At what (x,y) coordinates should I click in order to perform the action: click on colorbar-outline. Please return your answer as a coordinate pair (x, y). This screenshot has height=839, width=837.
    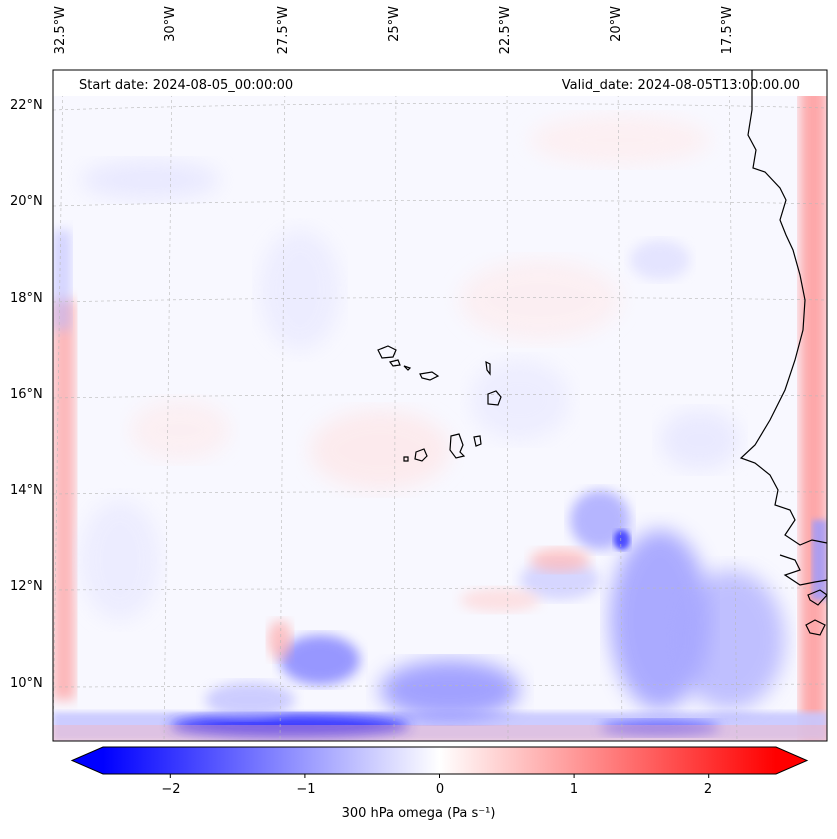
    Looking at the image, I should click on (439, 760).